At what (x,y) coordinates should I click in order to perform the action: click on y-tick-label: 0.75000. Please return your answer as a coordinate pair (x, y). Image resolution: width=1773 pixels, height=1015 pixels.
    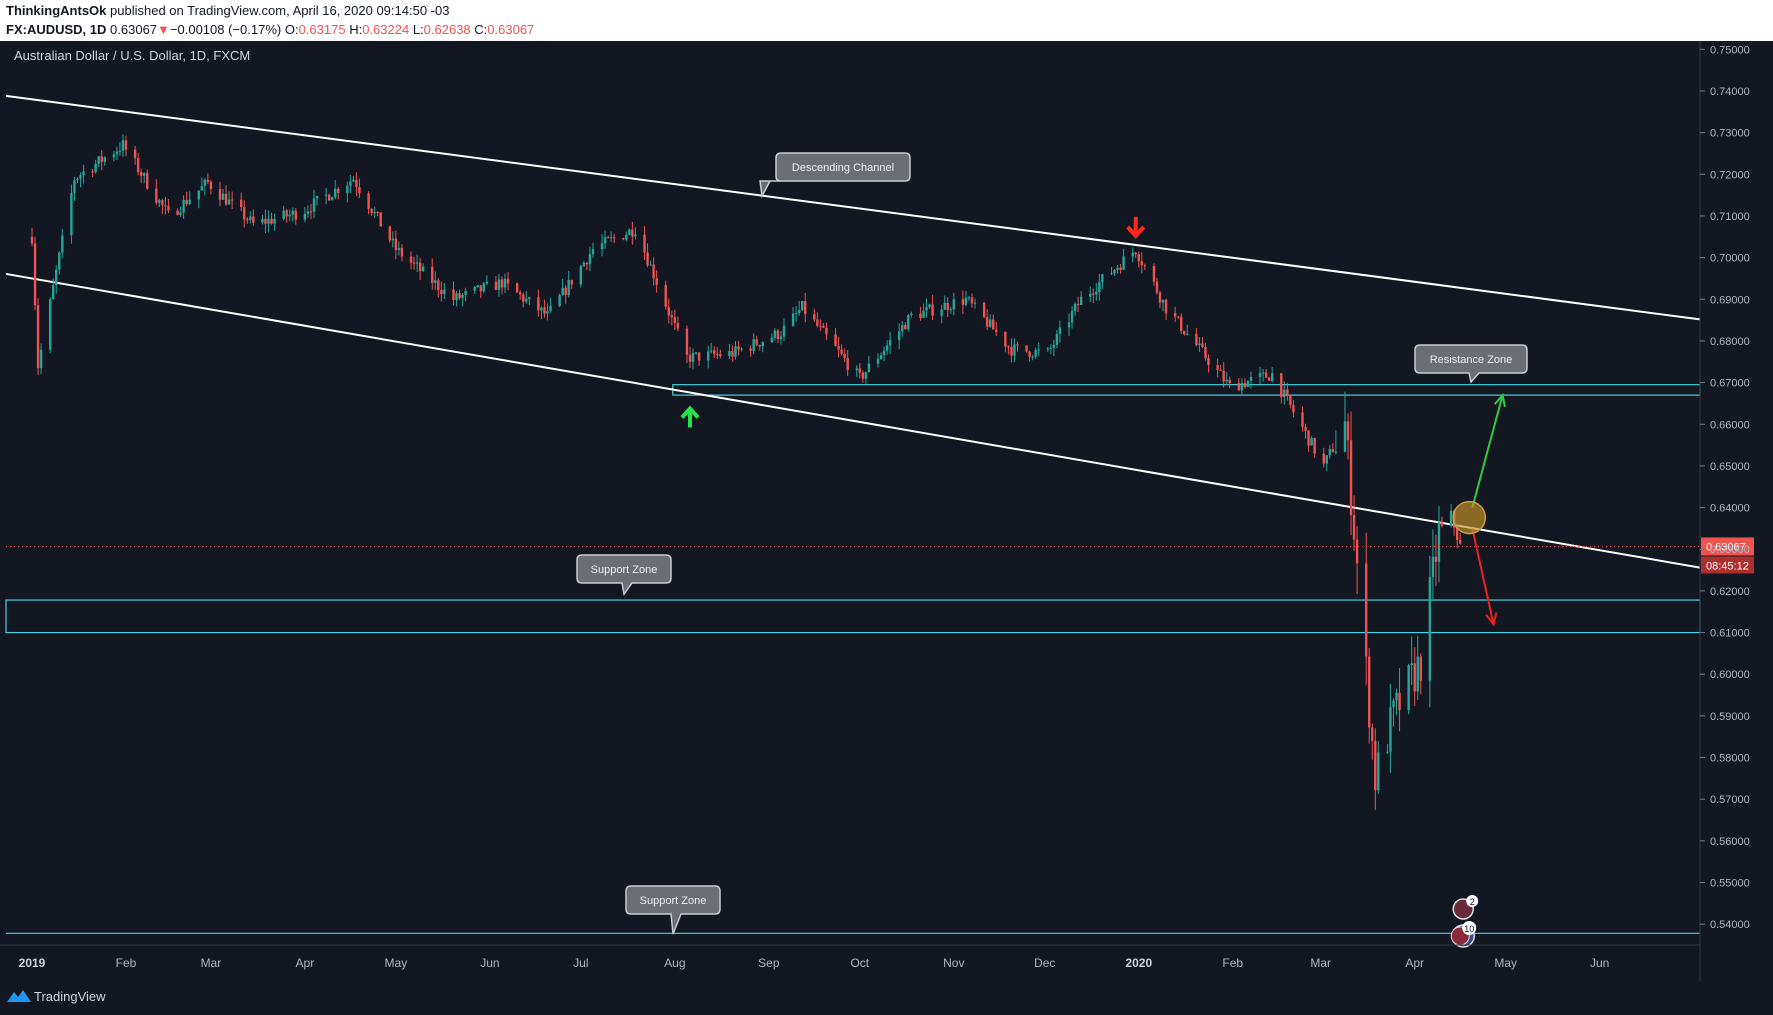
    Looking at the image, I should click on (1730, 50).